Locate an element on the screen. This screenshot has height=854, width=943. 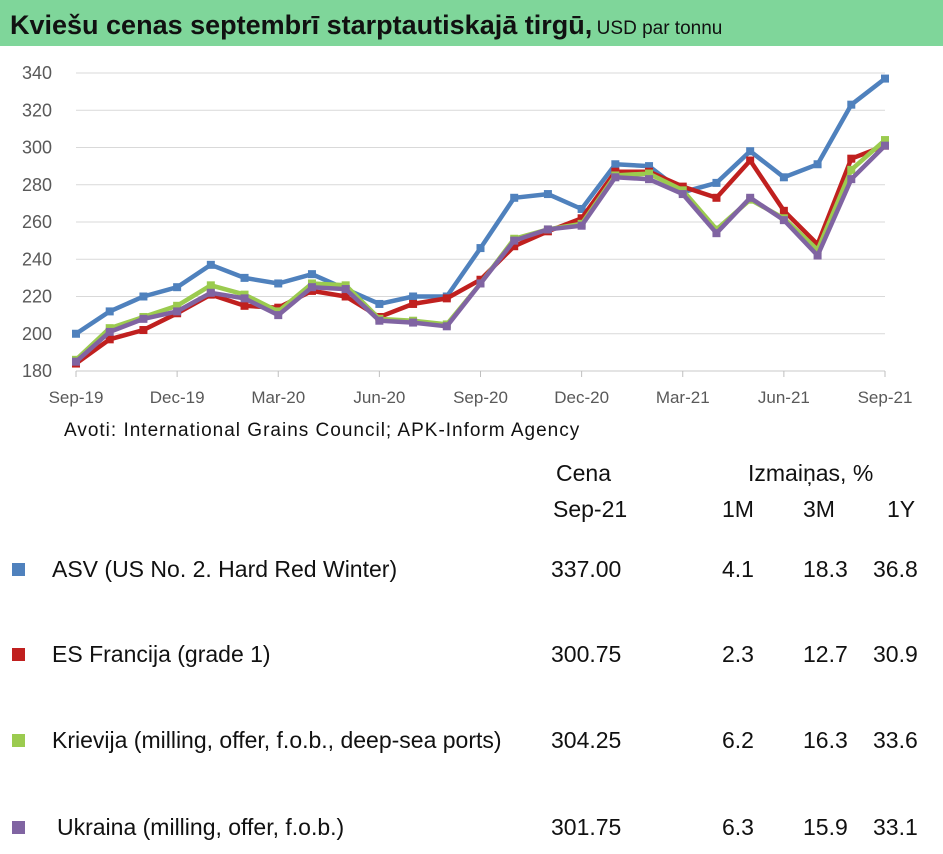
col-1y-header: 1Y is located at coordinates (901, 509).